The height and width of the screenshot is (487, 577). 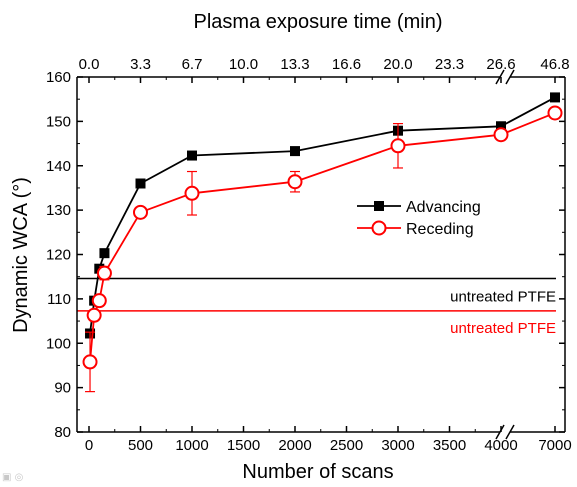 I want to click on y-tick-label: 90, so click(x=62, y=388).